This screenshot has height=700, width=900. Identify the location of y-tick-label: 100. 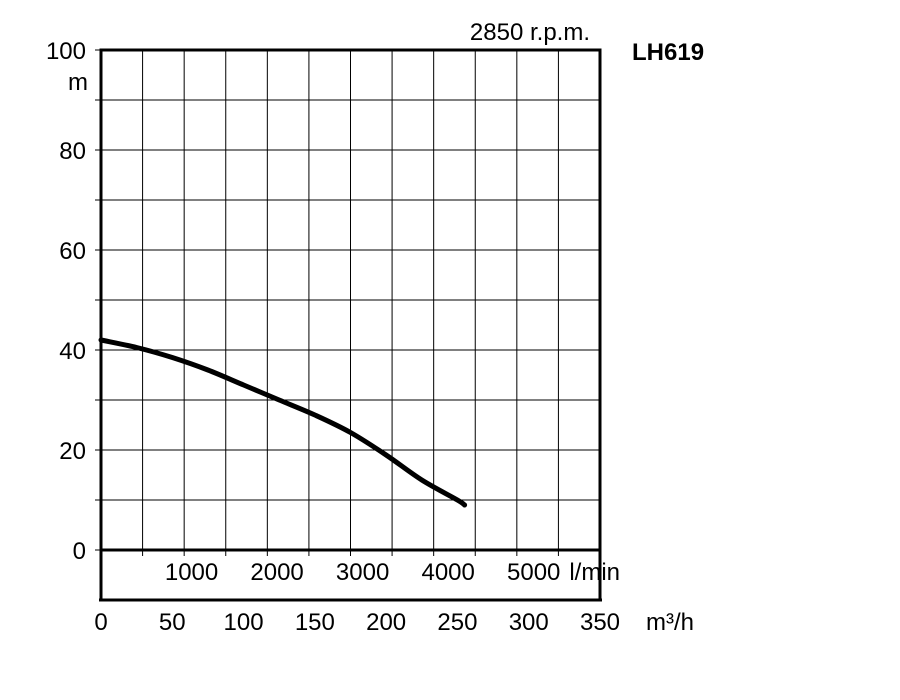
(66, 51).